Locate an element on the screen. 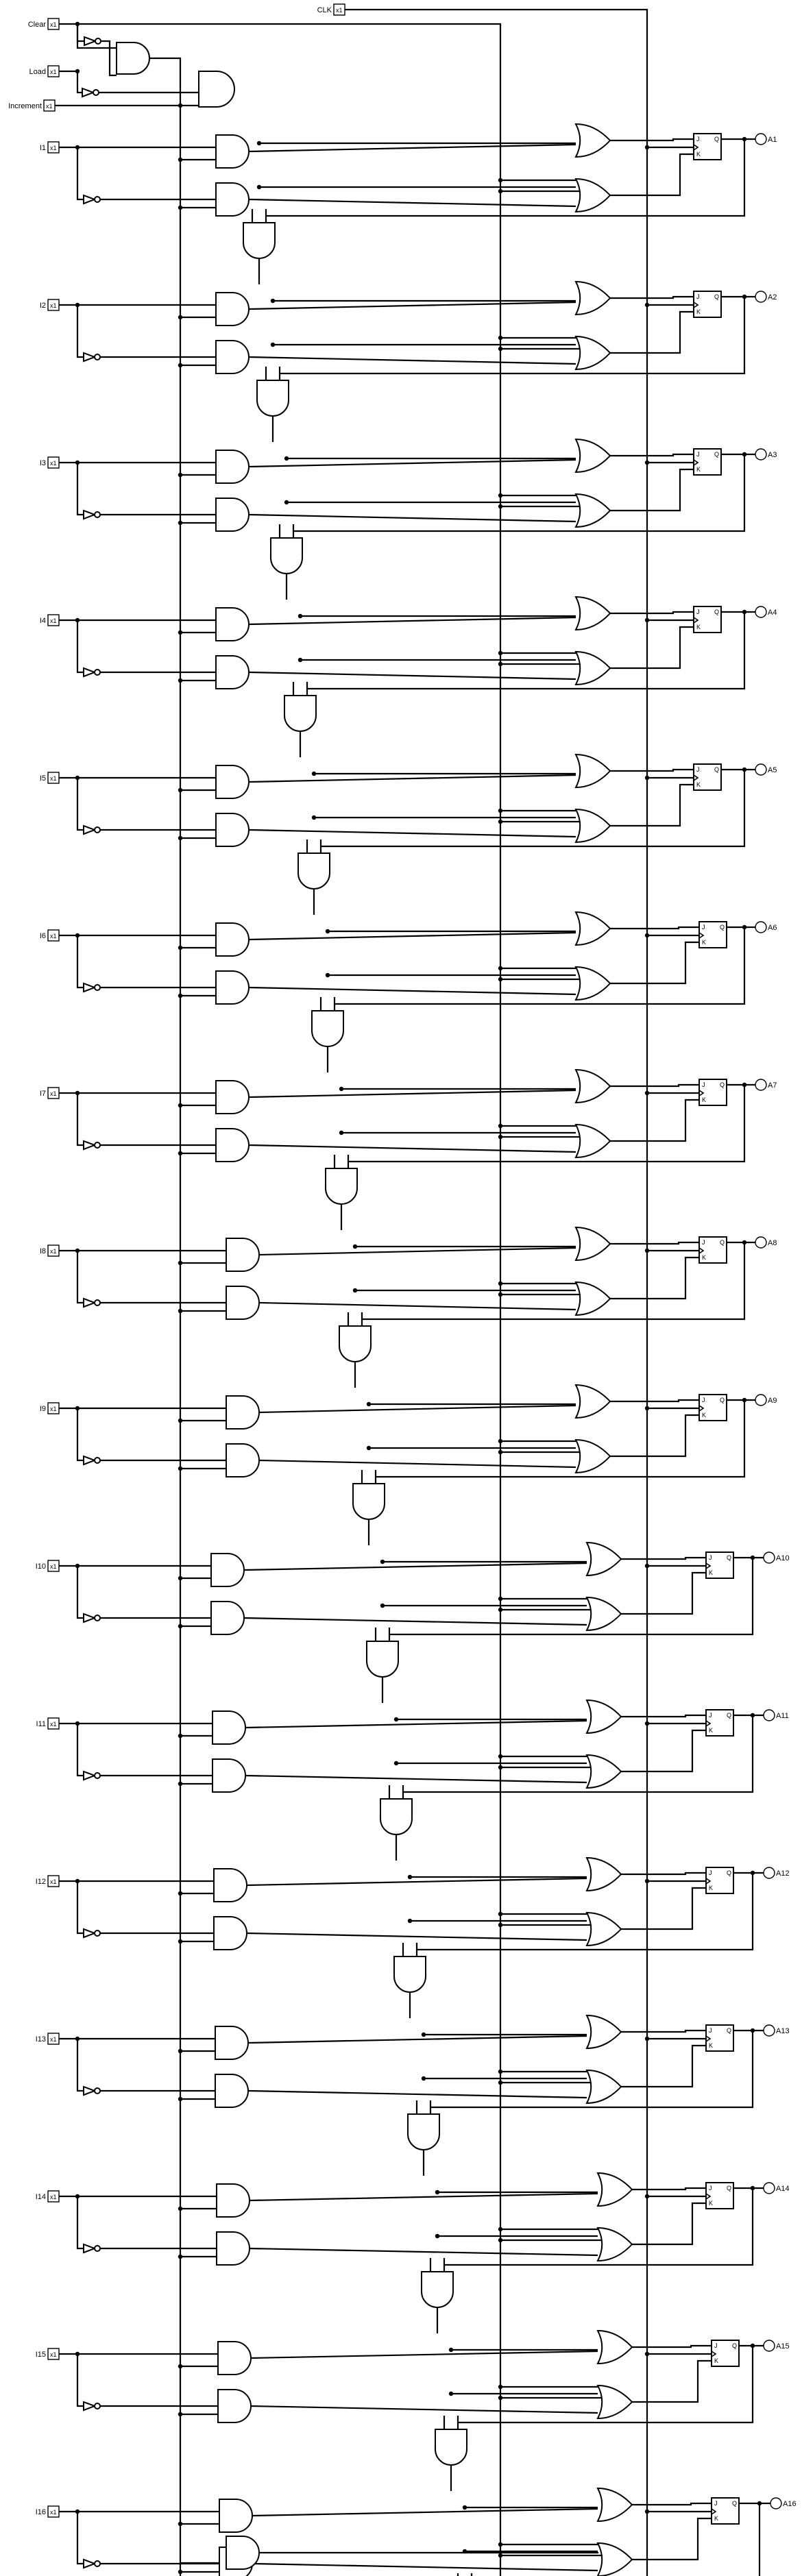 The width and height of the screenshot is (802, 2576). output-label: A5 is located at coordinates (772, 770).